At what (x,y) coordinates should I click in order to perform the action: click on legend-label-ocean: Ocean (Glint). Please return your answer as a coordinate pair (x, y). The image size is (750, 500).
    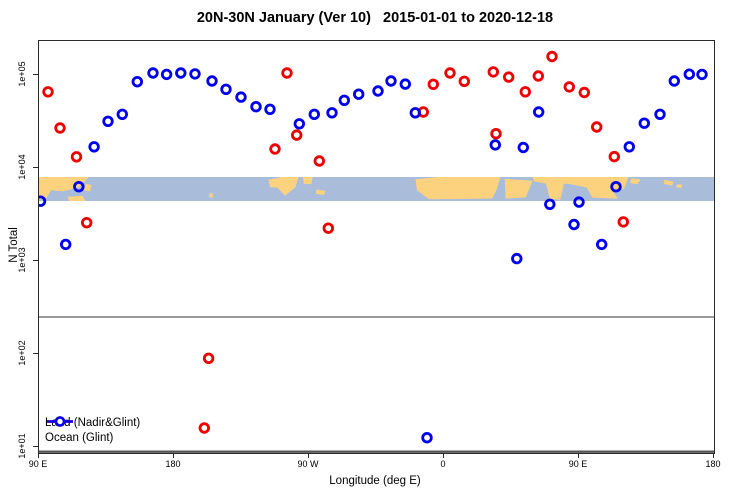
    Looking at the image, I should click on (79, 437).